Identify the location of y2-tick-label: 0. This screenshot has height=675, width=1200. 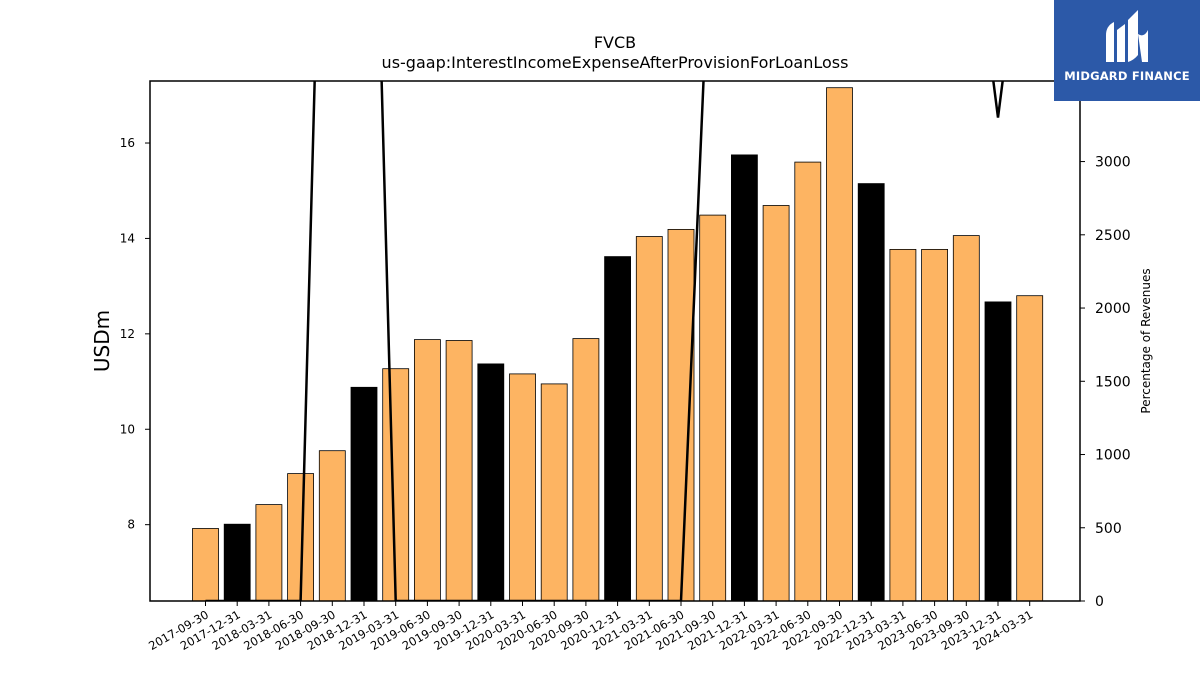
(1099, 602).